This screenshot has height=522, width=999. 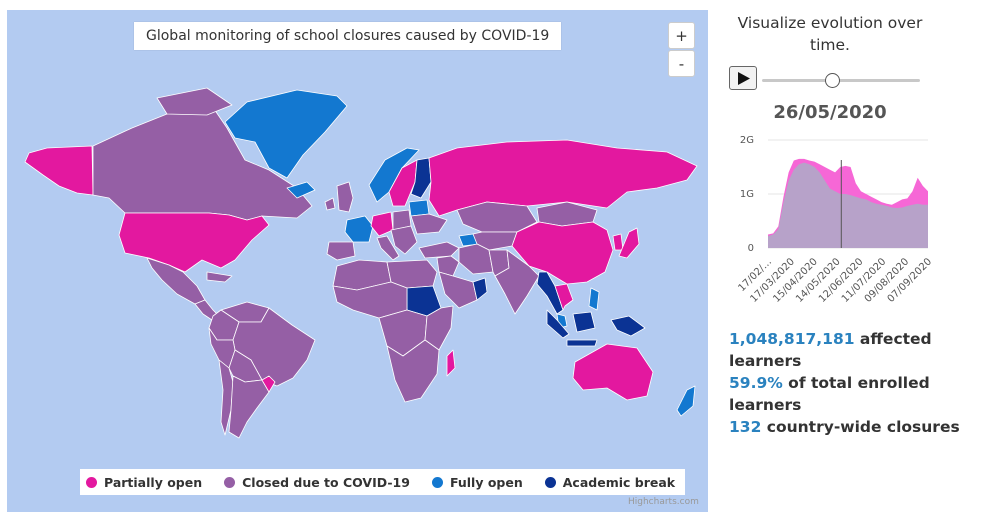 What do you see at coordinates (681, 35) in the screenshot?
I see `zoom-in-button: +` at bounding box center [681, 35].